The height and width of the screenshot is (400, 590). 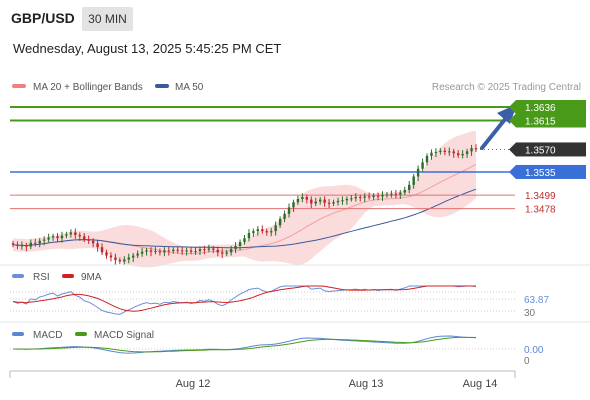 I want to click on x-tick-label: Aug 13, so click(x=366, y=384).